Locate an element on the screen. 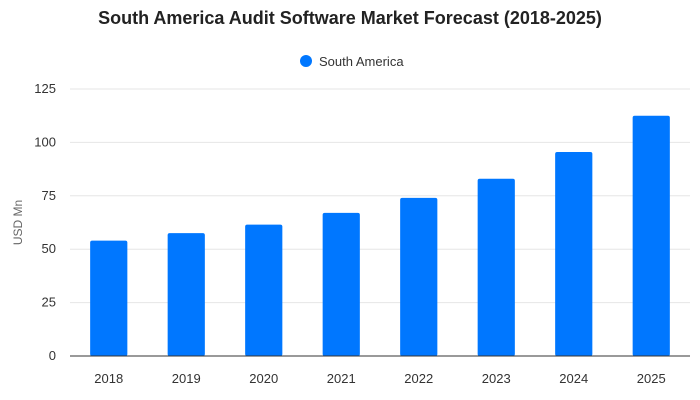  bar-2018 is located at coordinates (109, 298).